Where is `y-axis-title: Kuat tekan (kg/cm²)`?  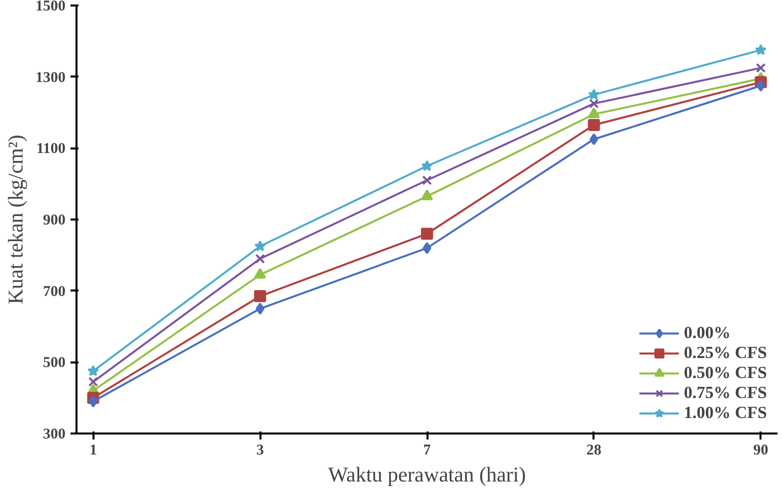 y-axis-title: Kuat tekan (kg/cm²) is located at coordinates (16, 219).